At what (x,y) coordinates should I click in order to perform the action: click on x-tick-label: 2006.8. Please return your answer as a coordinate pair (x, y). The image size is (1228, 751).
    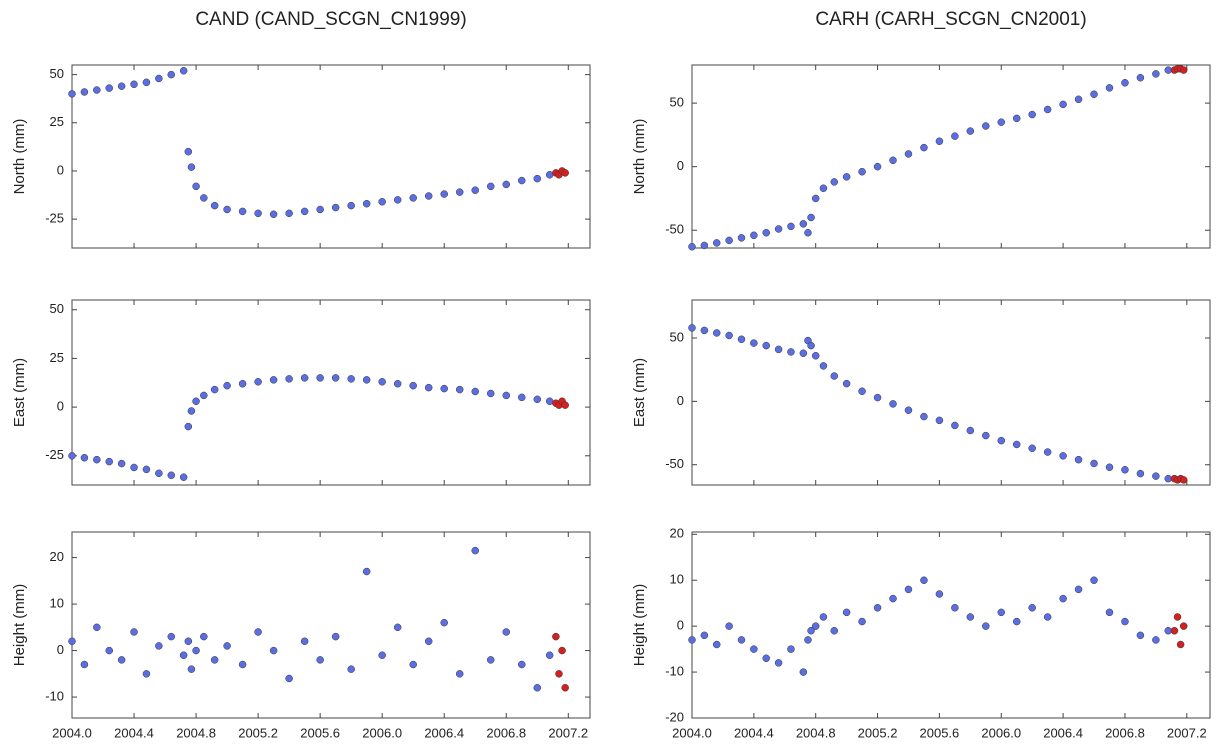
    Looking at the image, I should click on (1125, 732).